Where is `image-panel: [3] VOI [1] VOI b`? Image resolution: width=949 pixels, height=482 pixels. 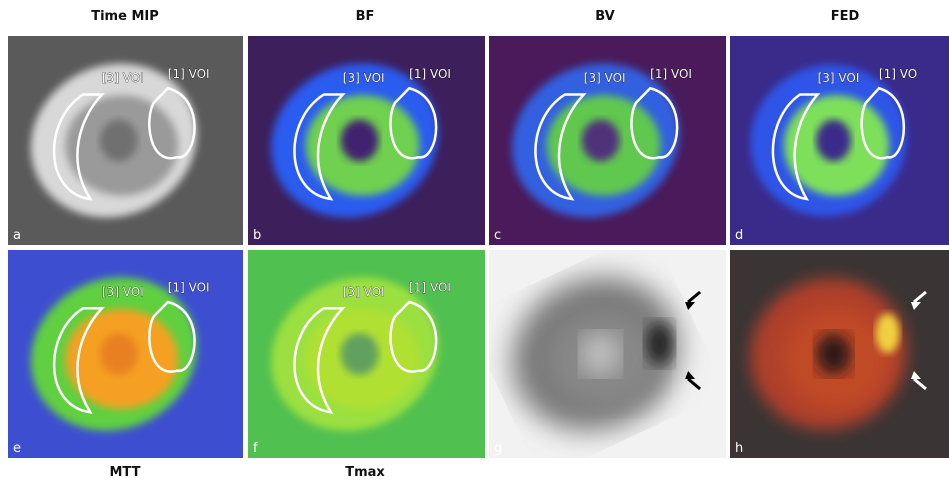
image-panel: [3] VOI [1] VOI b is located at coordinates (366, 140).